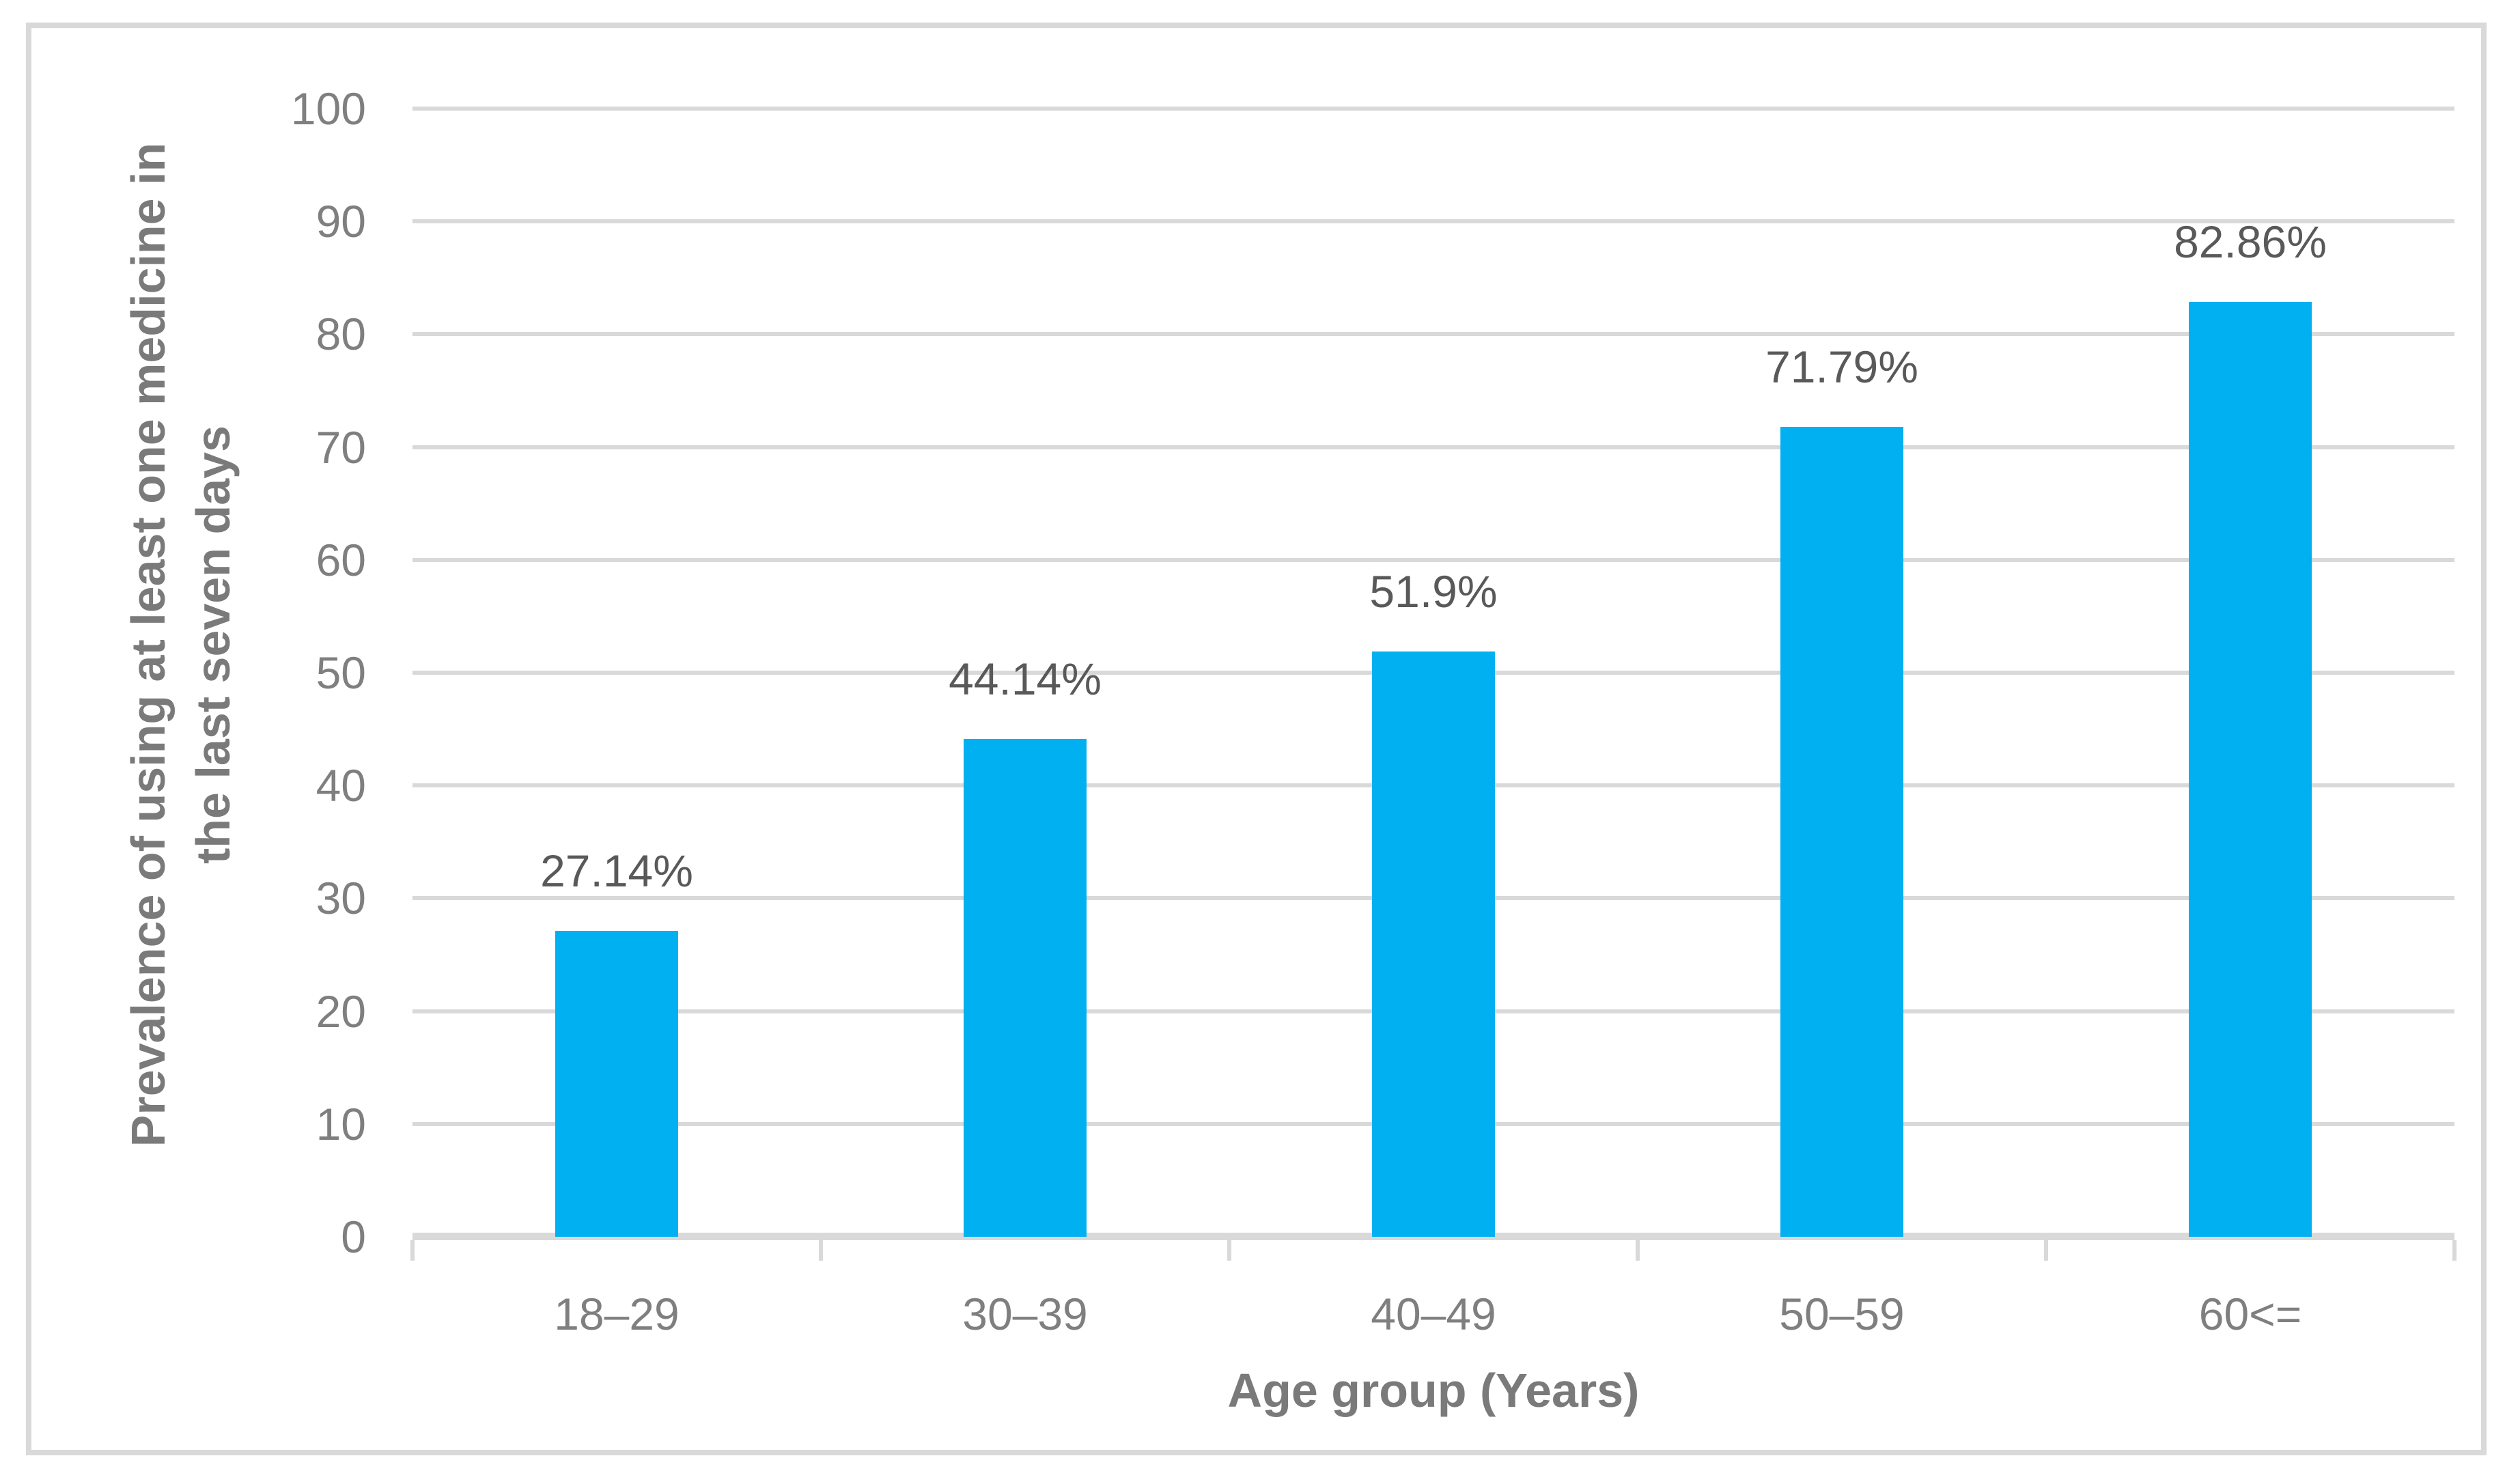 The height and width of the screenshot is (1484, 2505). I want to click on x-axis-tick-label: 60<=, so click(2250, 1314).